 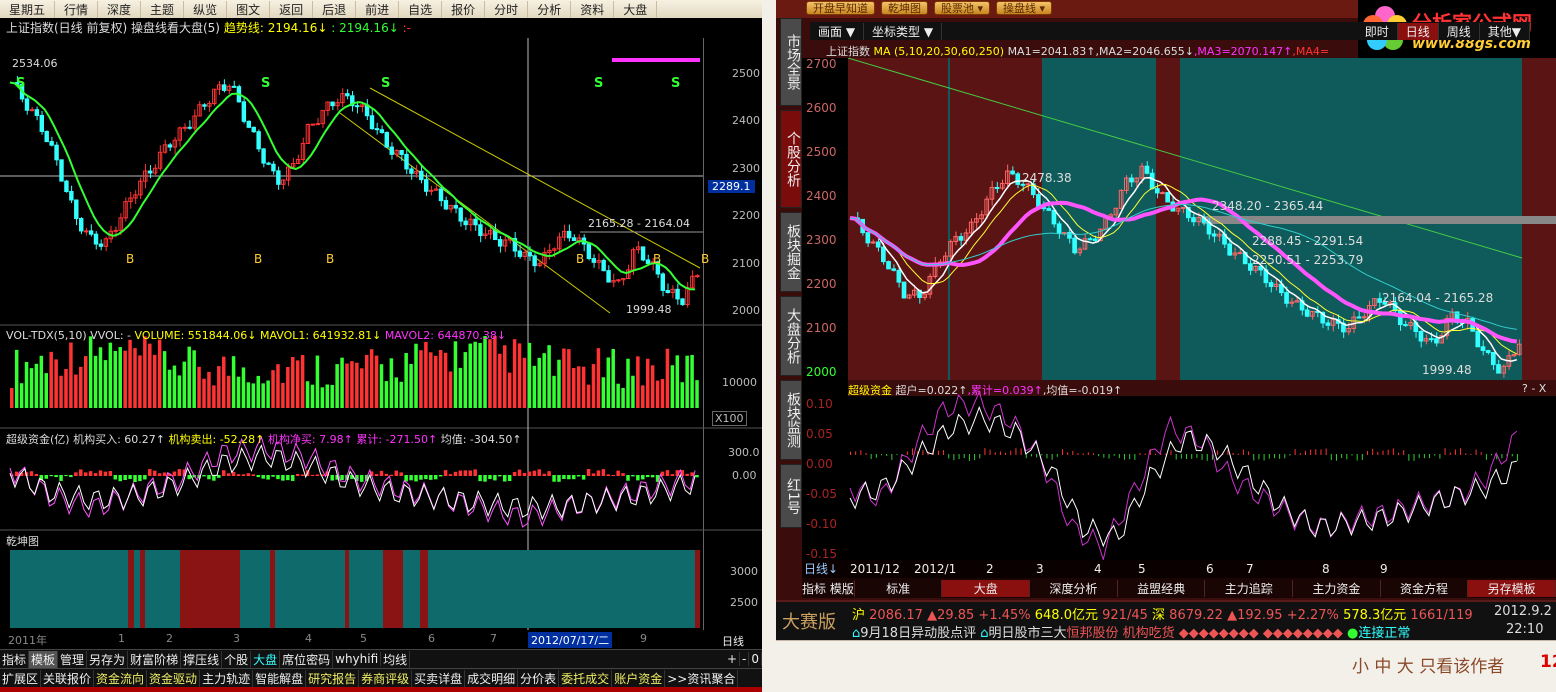 What do you see at coordinates (237, 659) in the screenshot?
I see `tab-item: 个股` at bounding box center [237, 659].